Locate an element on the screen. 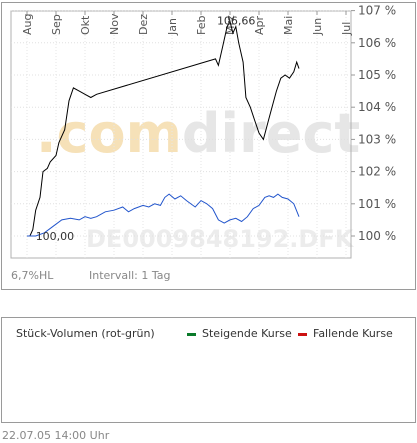 This screenshot has width=417, height=443. x-tick-label: Okt is located at coordinates (85, 25).